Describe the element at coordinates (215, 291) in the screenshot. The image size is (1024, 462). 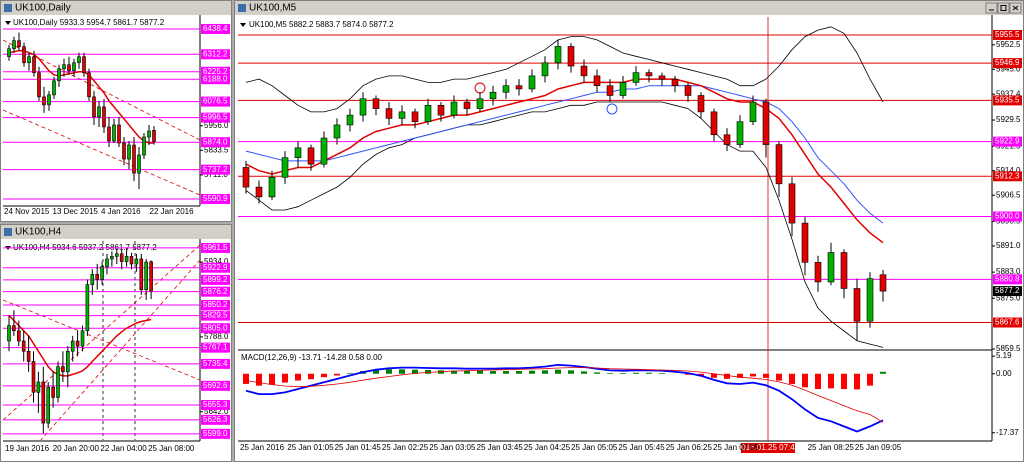
I see `level-label: 5876.2` at that location.